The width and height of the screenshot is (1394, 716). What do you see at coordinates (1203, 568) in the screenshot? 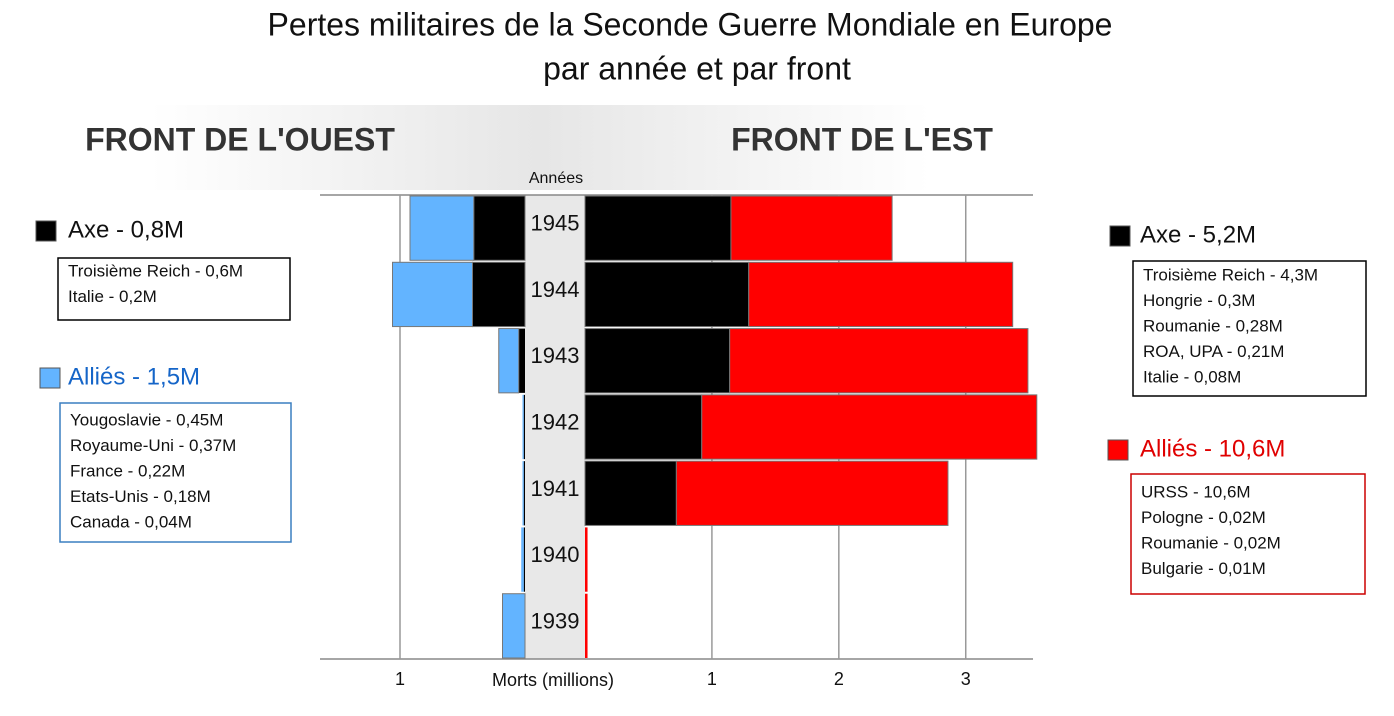
I see `legend-detail: Bulgarie - 0,01M` at bounding box center [1203, 568].